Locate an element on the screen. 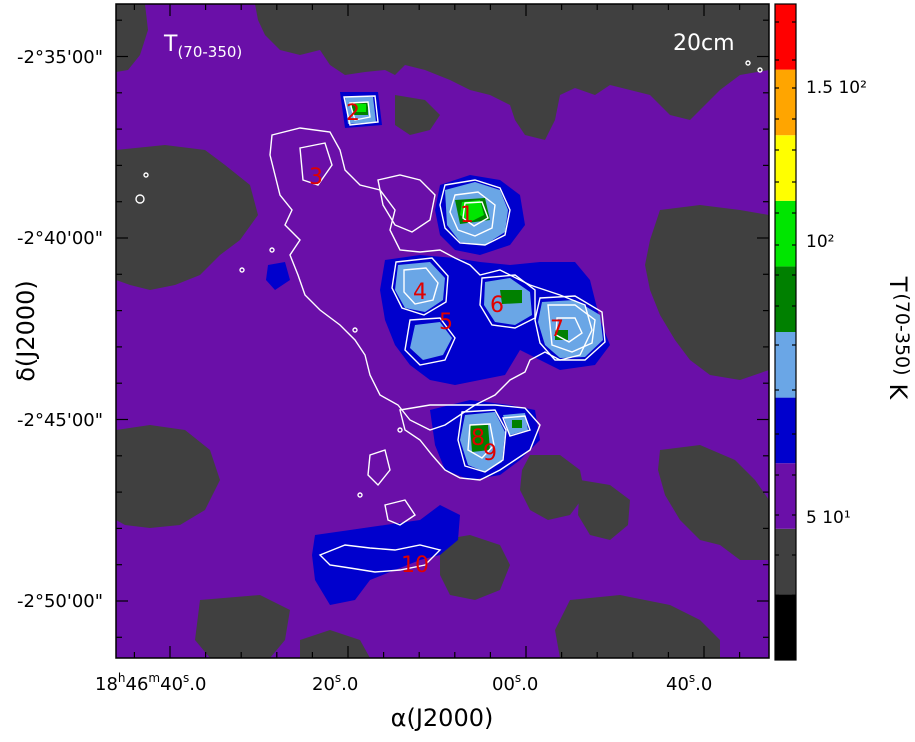  region-label-6: 6 is located at coordinates (497, 305).